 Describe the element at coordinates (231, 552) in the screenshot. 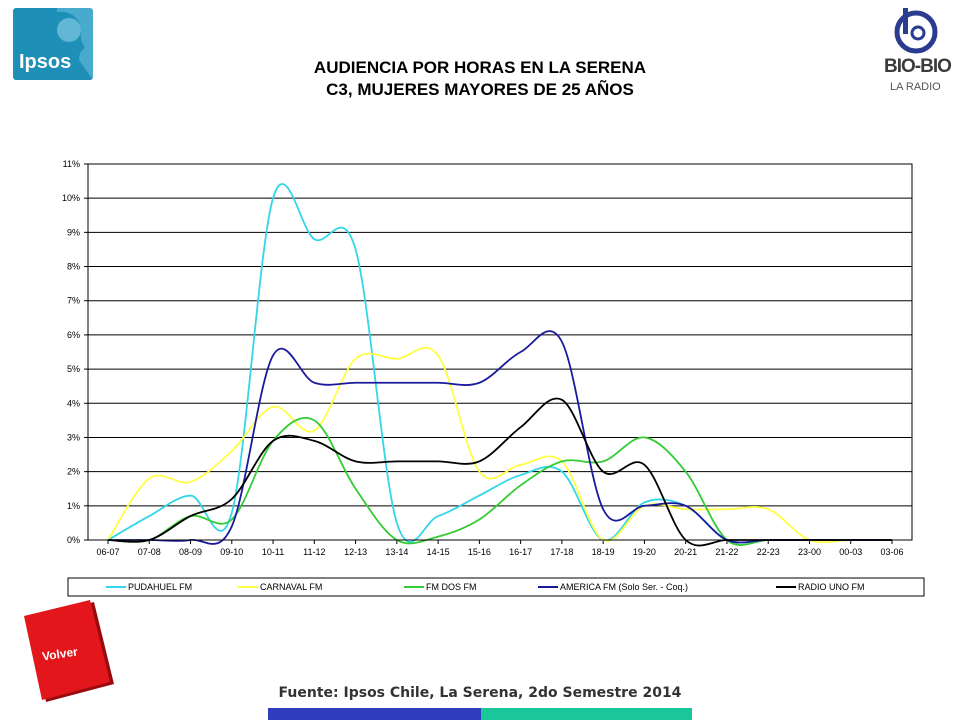

I see `x-tick-label: 09-10` at that location.